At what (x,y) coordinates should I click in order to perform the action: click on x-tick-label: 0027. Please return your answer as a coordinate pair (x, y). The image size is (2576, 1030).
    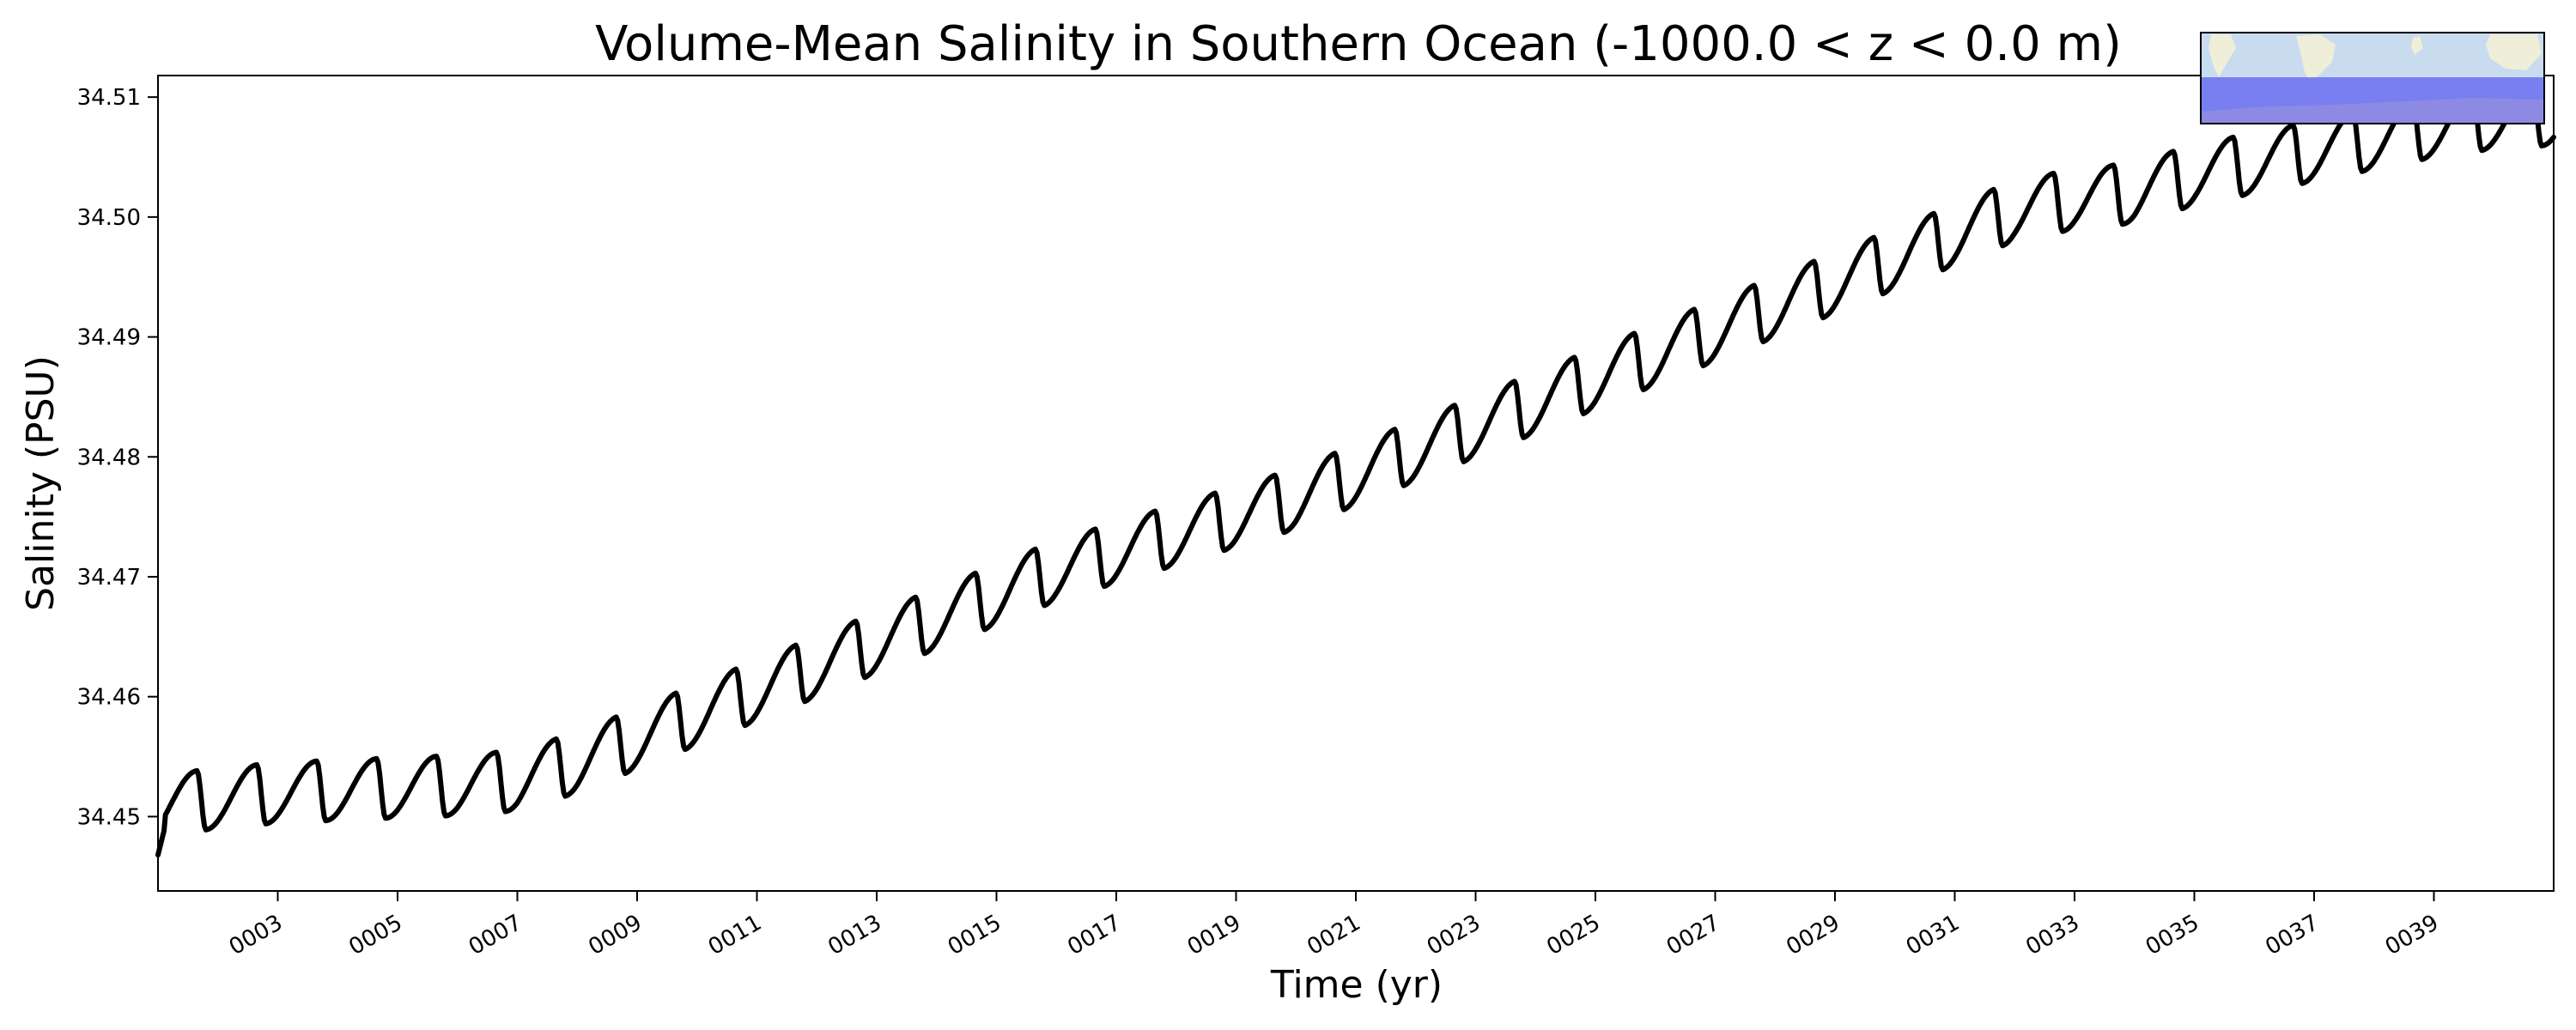
    Looking at the image, I should click on (1693, 935).